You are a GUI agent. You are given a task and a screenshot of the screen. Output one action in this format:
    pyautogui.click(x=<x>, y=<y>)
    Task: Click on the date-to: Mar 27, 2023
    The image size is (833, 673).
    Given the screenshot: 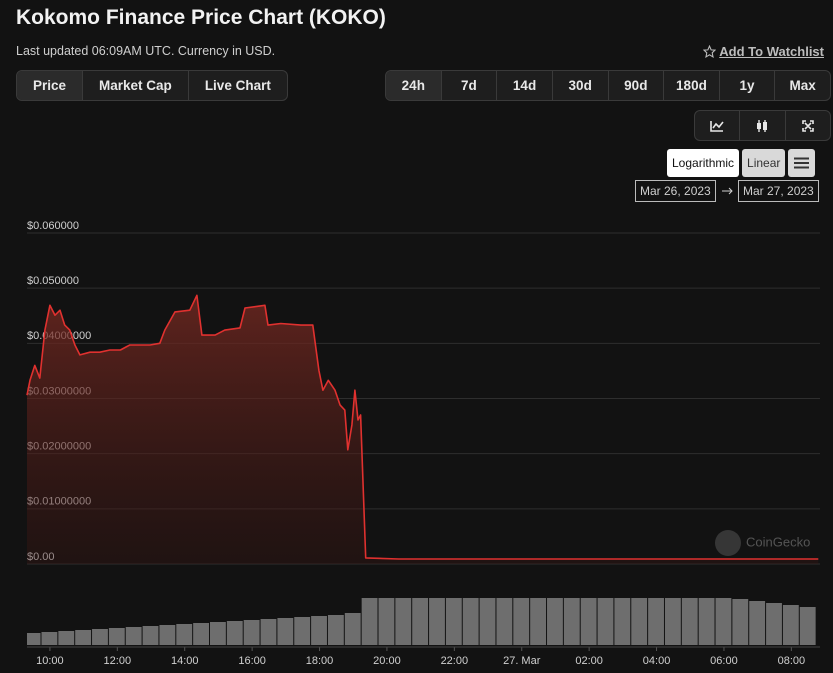 What is the action you would take?
    pyautogui.click(x=778, y=191)
    